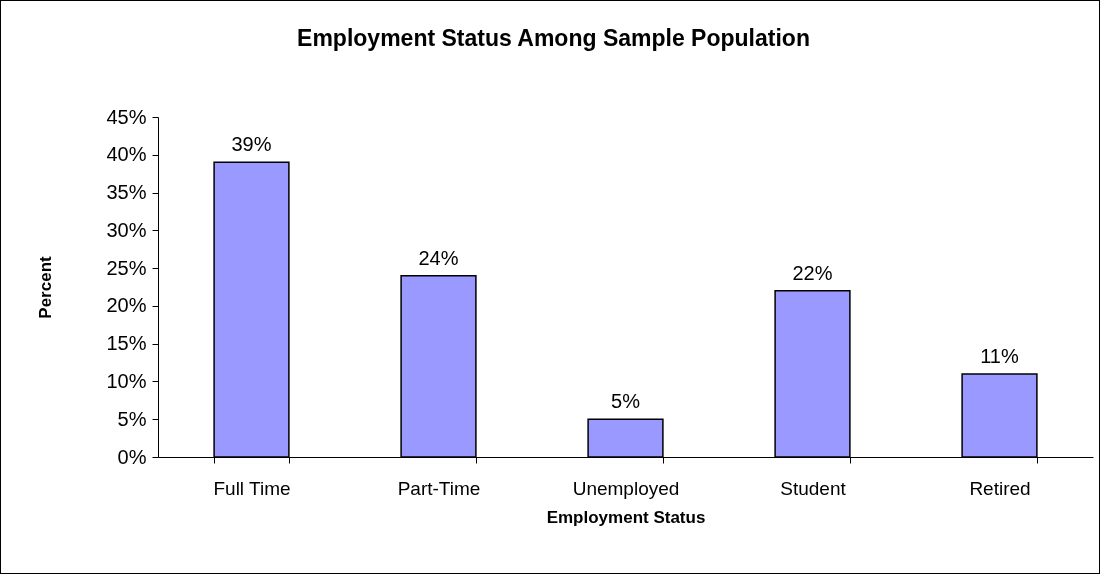  What do you see at coordinates (126, 343) in the screenshot?
I see `y-tick-label: 15%` at bounding box center [126, 343].